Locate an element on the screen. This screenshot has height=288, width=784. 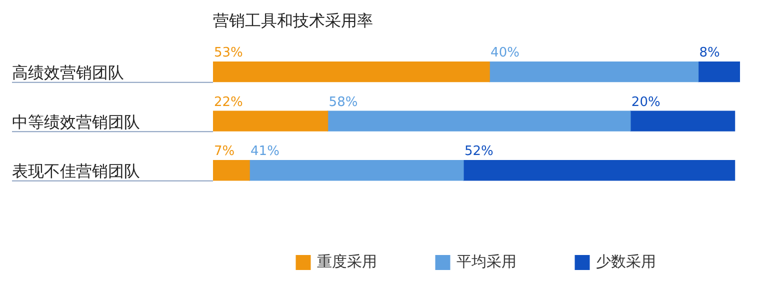
data-label: 8% is located at coordinates (709, 53).